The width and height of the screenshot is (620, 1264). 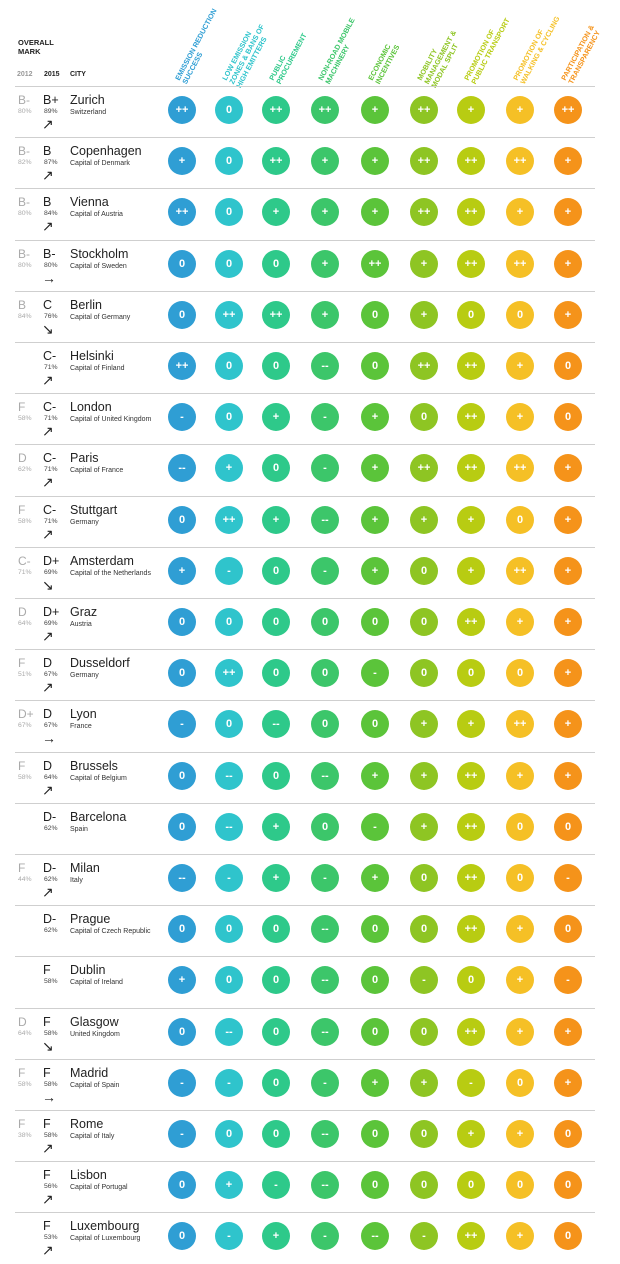 What do you see at coordinates (51, 612) in the screenshot?
I see `grade-2015: D+` at bounding box center [51, 612].